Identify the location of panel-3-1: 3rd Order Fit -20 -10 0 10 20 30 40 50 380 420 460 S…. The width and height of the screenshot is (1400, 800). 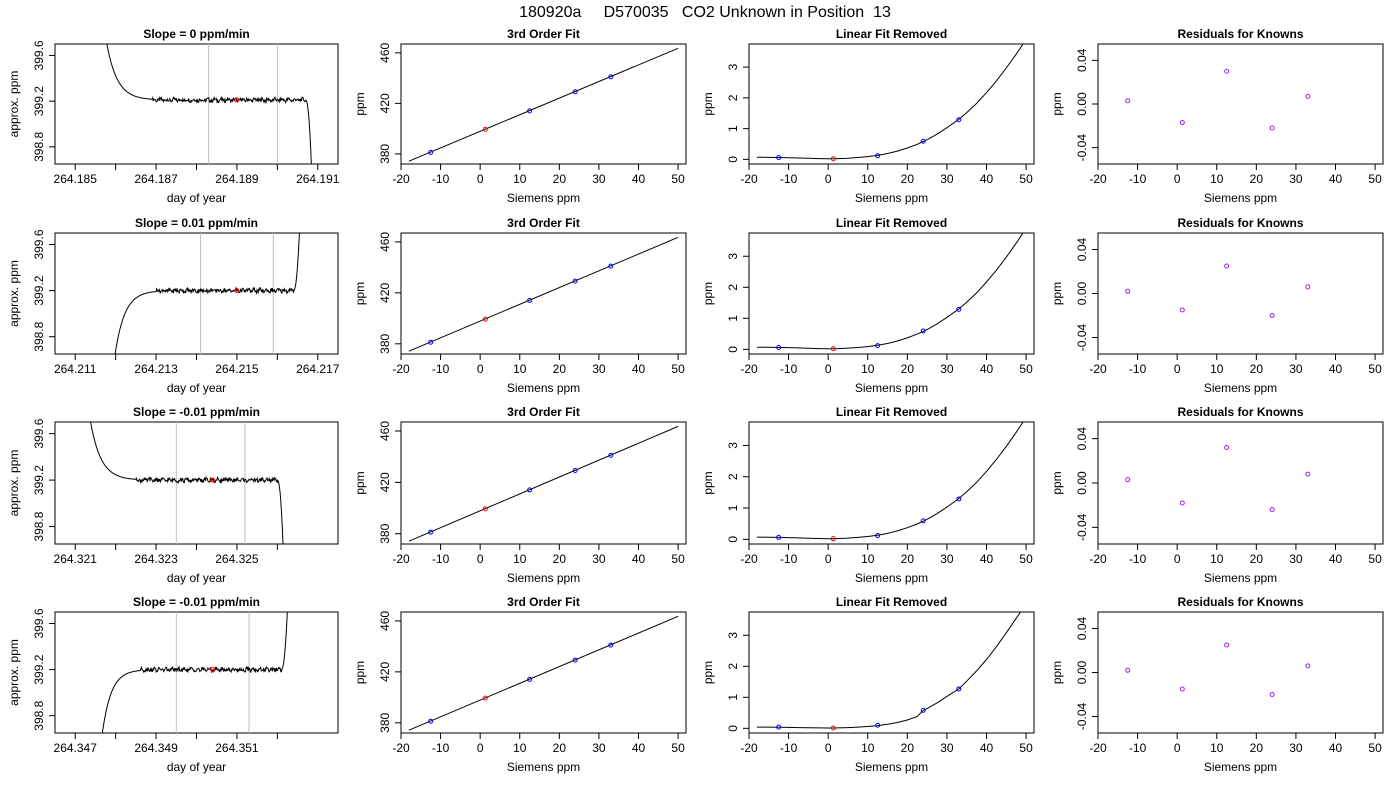
(520, 684).